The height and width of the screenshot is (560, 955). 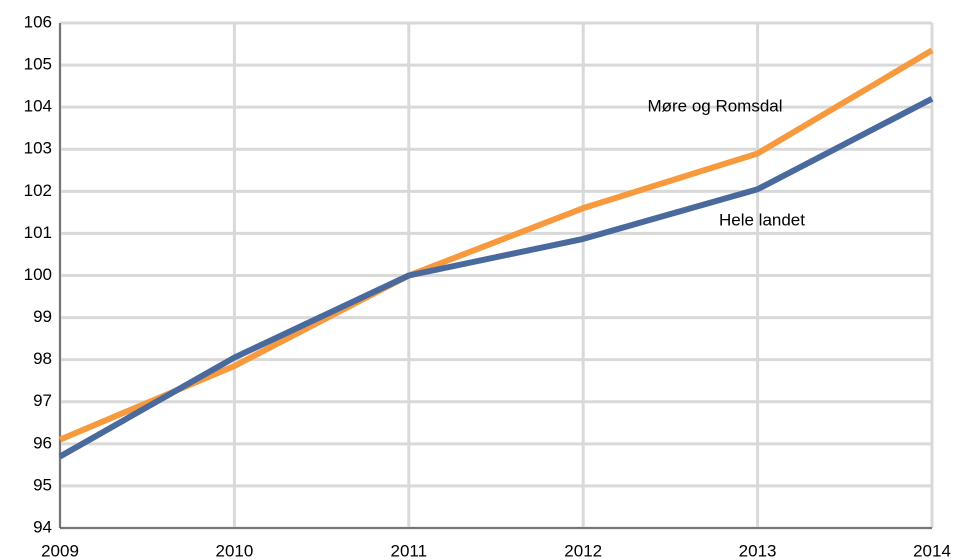 I want to click on y-tick-label: 106, so click(x=38, y=21).